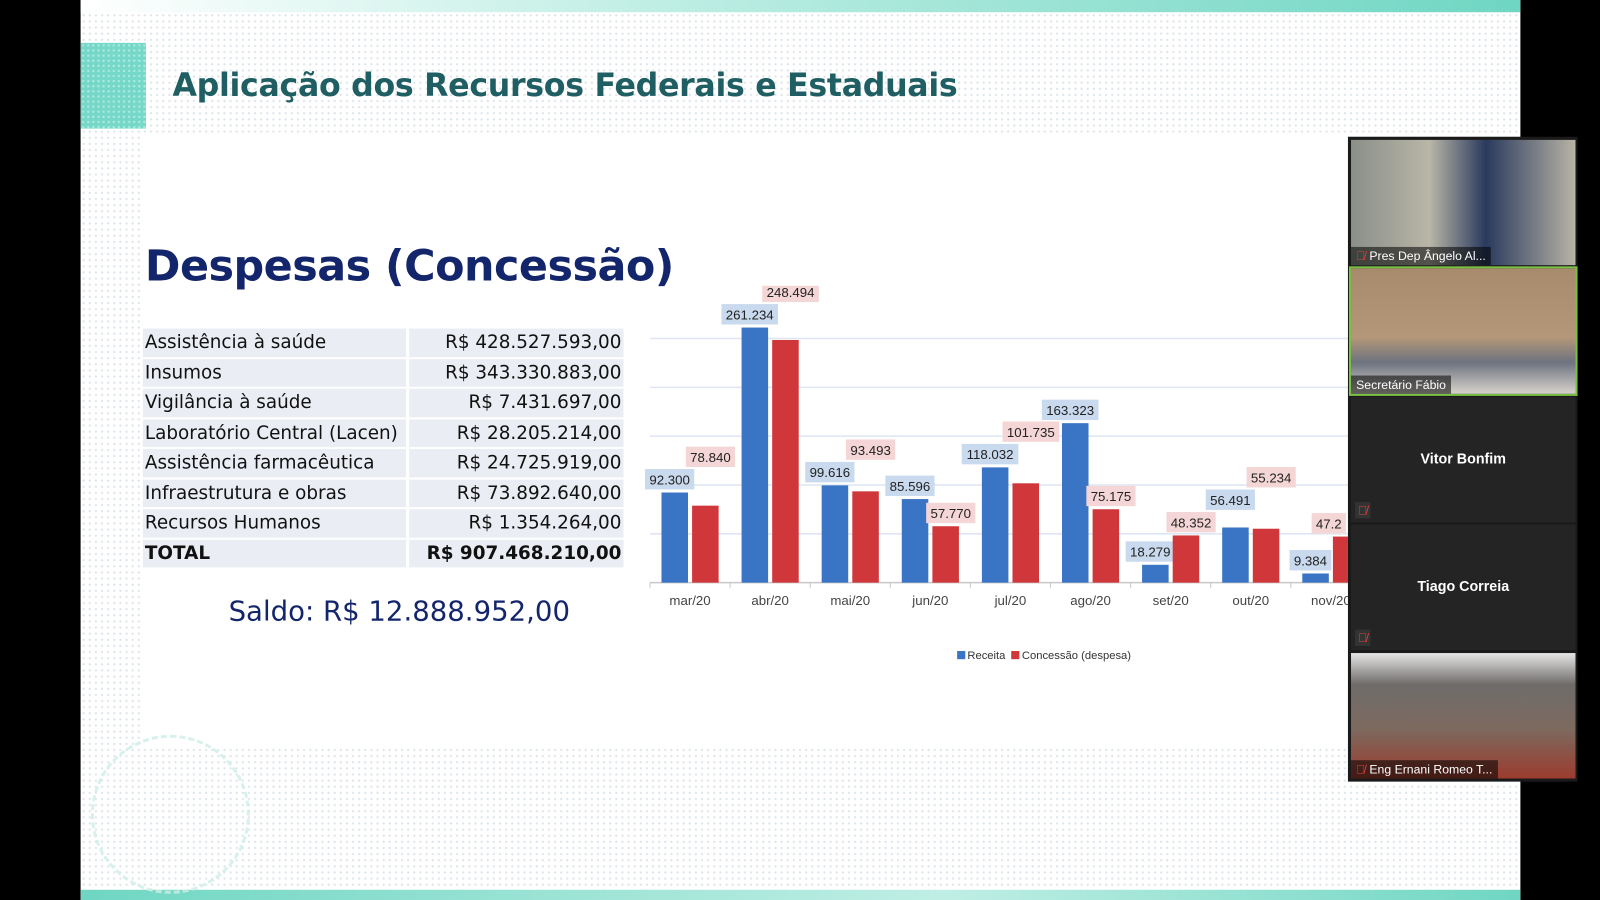  What do you see at coordinates (274, 553) in the screenshot?
I see `expense-category: TOTAL` at bounding box center [274, 553].